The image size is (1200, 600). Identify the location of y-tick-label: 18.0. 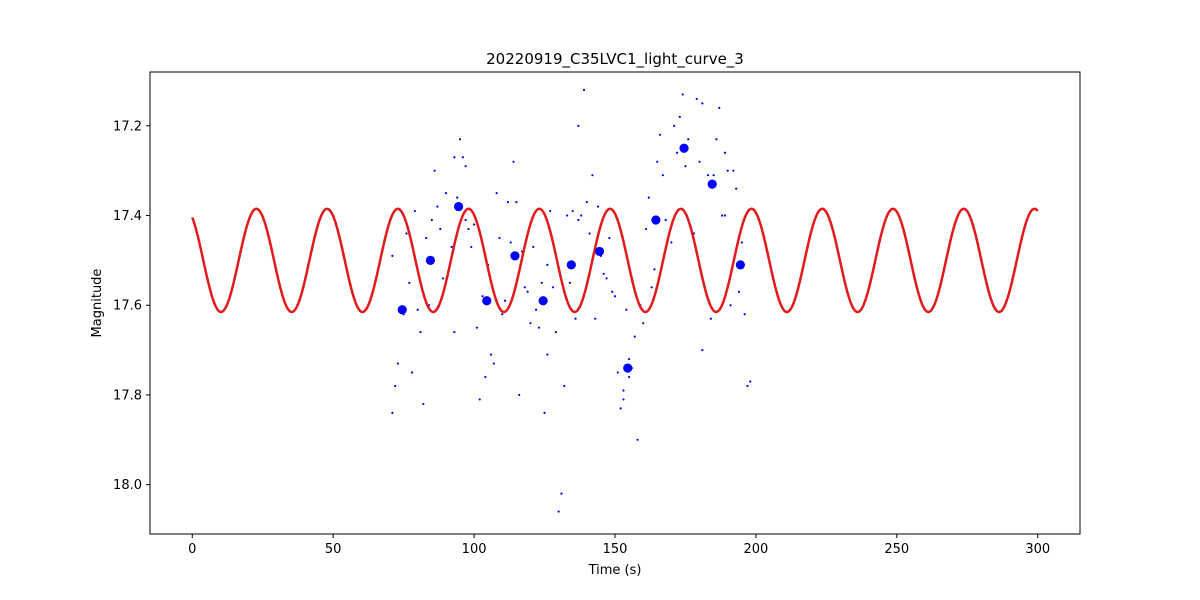
(127, 485).